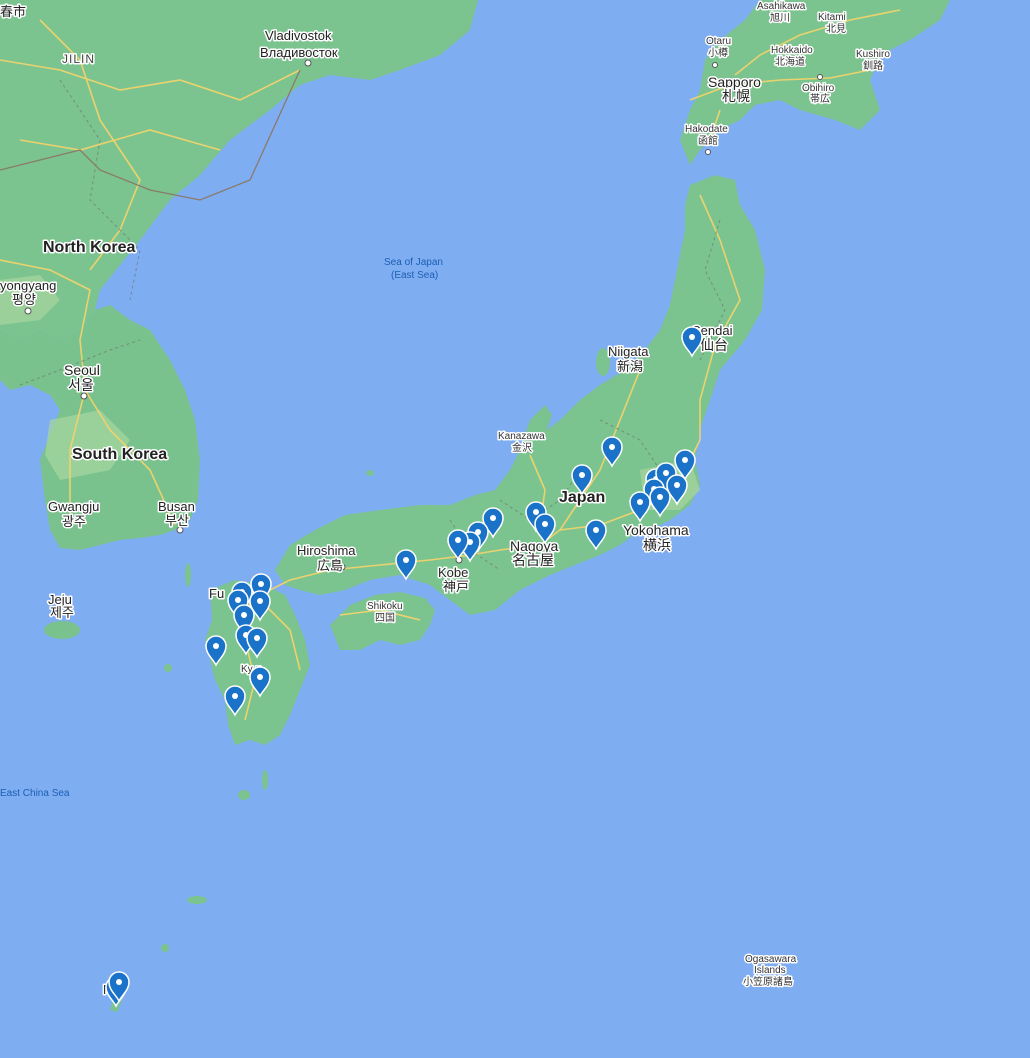 Image resolution: width=1030 pixels, height=1058 pixels. I want to click on label-ogasawara: Ogasawara, so click(771, 959).